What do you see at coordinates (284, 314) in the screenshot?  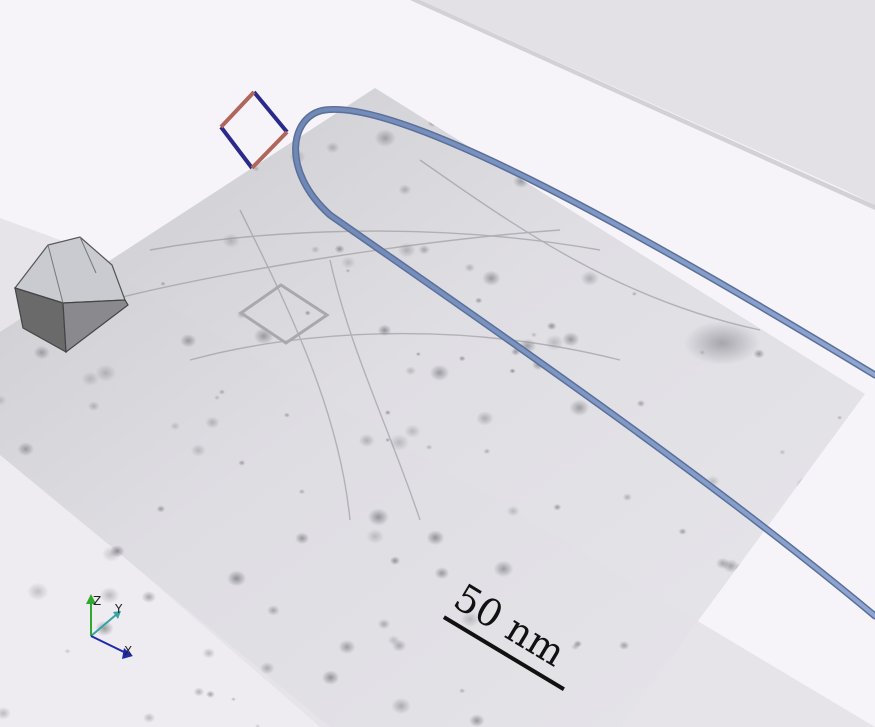 I see `selection-marker` at bounding box center [284, 314].